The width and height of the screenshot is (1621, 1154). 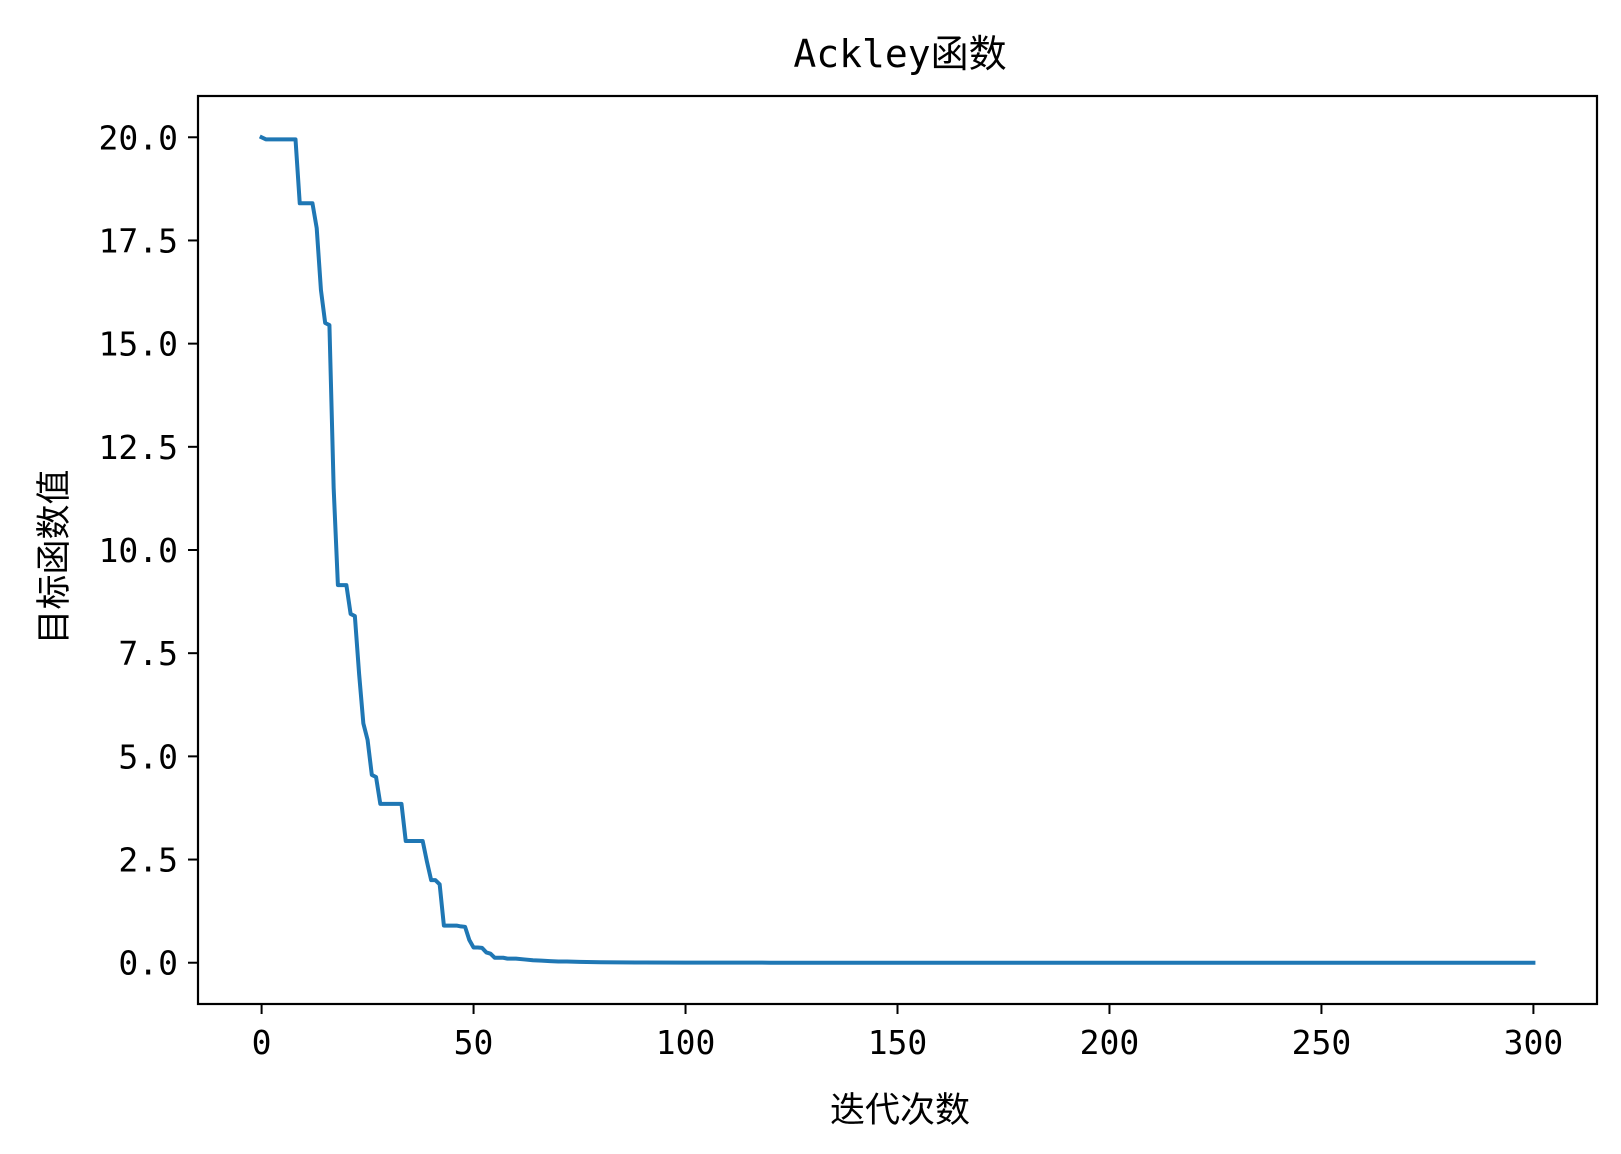 I want to click on y-tick-label: 7.5, so click(x=148, y=653).